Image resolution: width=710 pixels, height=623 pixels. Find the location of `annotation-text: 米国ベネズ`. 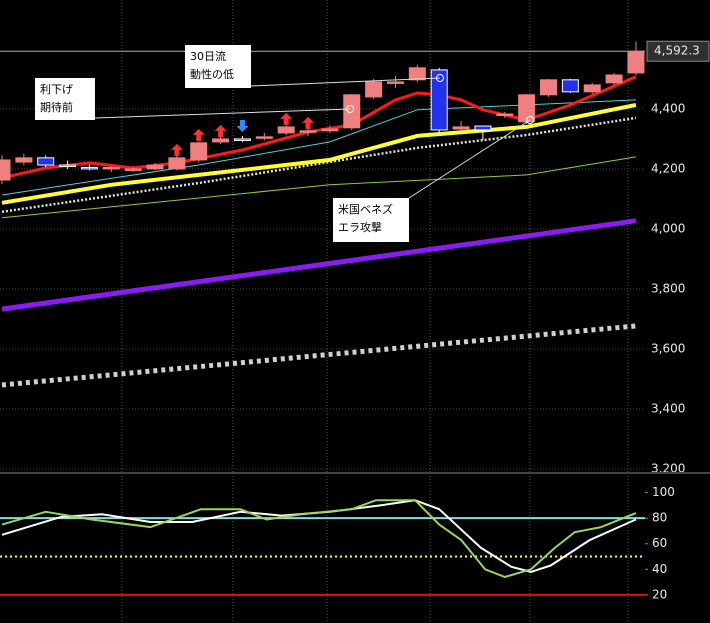

annotation-text: 米国ベネズ is located at coordinates (365, 209).